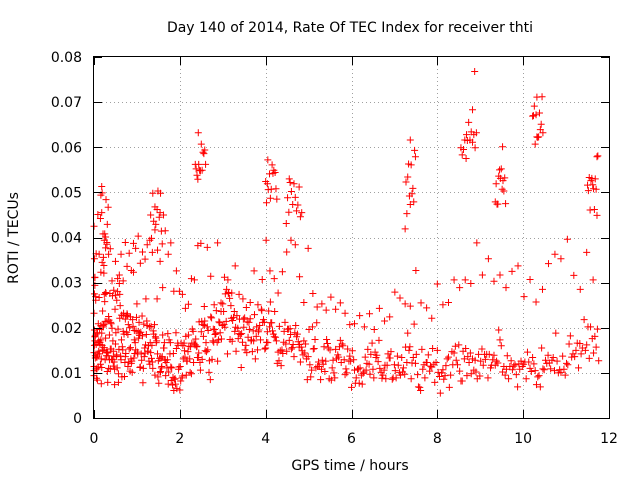 Image resolution: width=640 pixels, height=480 pixels. I want to click on x-tick-label: 8, so click(437, 439).